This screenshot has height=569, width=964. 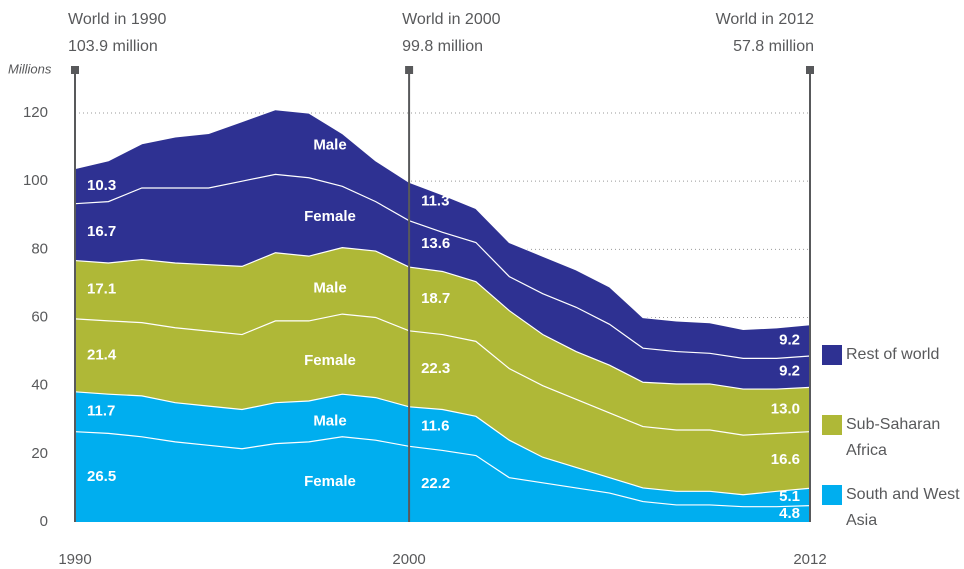 I want to click on legend-label: Rest of world, so click(x=893, y=354).